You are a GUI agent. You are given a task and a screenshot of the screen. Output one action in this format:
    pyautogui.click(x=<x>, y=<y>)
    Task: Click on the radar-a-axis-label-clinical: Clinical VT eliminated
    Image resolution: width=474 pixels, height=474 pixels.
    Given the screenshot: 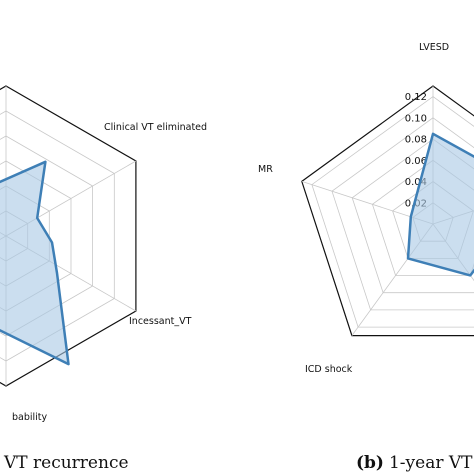 What is the action you would take?
    pyautogui.click(x=155, y=127)
    